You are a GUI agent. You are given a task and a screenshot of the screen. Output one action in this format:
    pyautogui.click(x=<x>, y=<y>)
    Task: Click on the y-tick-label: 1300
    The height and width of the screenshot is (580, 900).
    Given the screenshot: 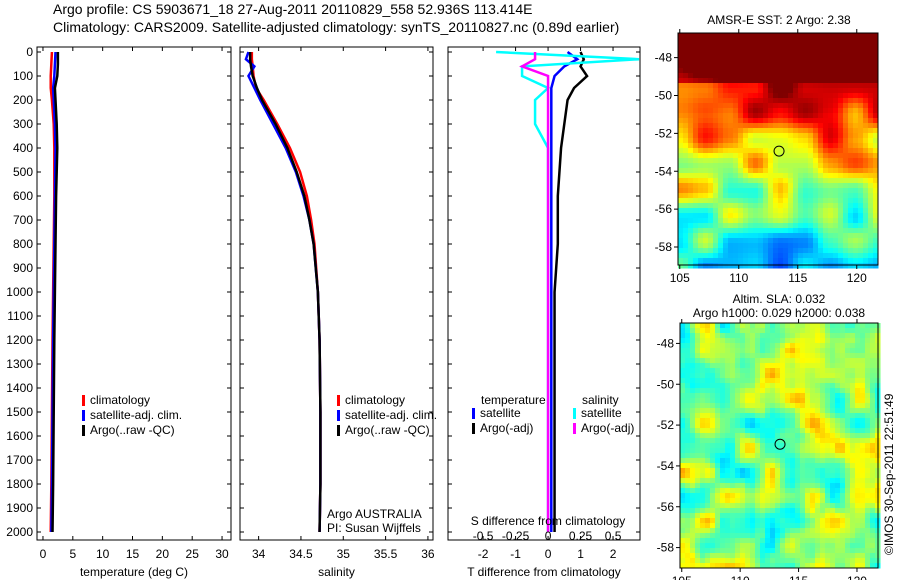 What is the action you would take?
    pyautogui.click(x=19, y=364)
    